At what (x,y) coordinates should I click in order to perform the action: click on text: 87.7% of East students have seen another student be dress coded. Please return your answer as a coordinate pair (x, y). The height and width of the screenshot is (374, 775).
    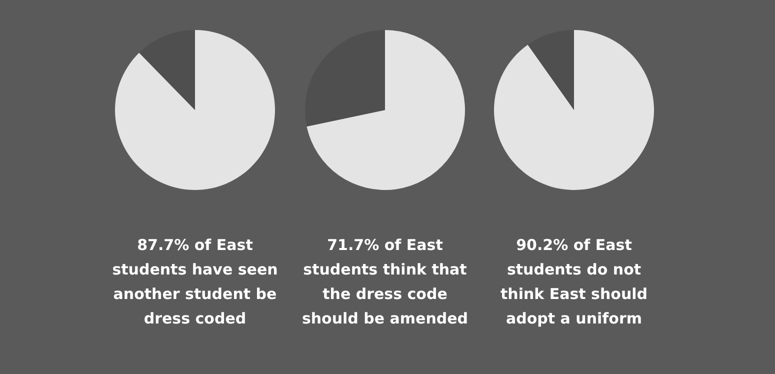
    Looking at the image, I should click on (195, 282).